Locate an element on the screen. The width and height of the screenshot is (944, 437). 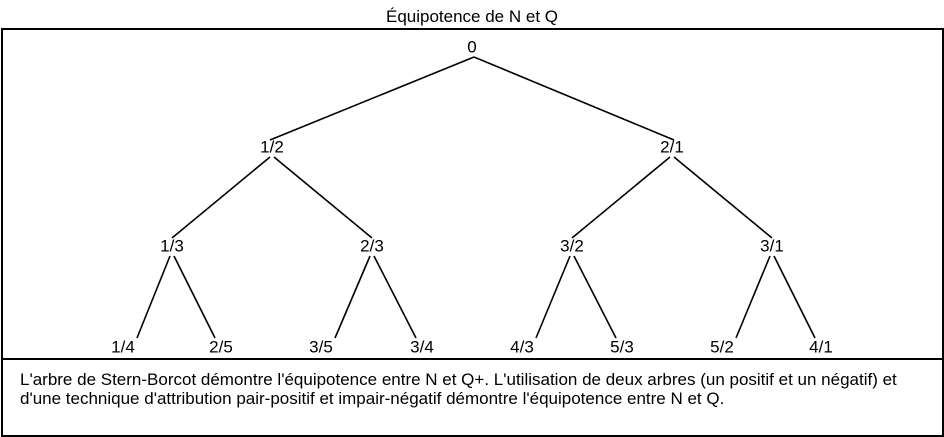
tree-node-label: 5/2 is located at coordinates (722, 347).